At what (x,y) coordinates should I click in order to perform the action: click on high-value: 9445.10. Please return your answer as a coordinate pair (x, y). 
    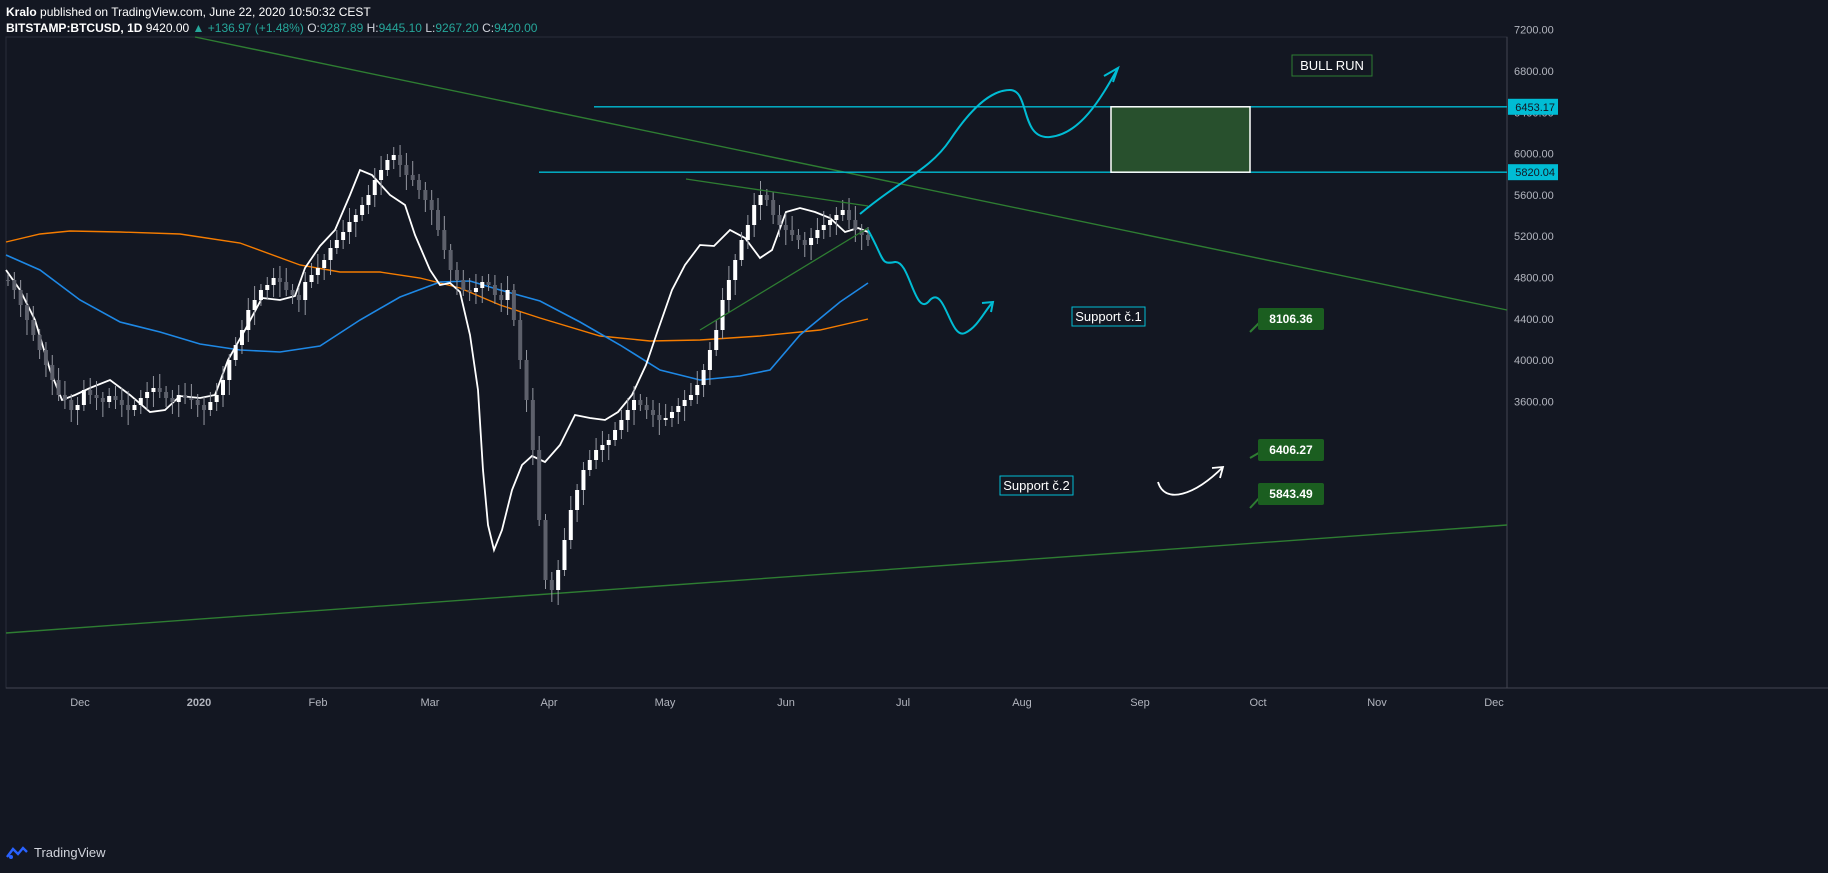
    Looking at the image, I should click on (400, 28).